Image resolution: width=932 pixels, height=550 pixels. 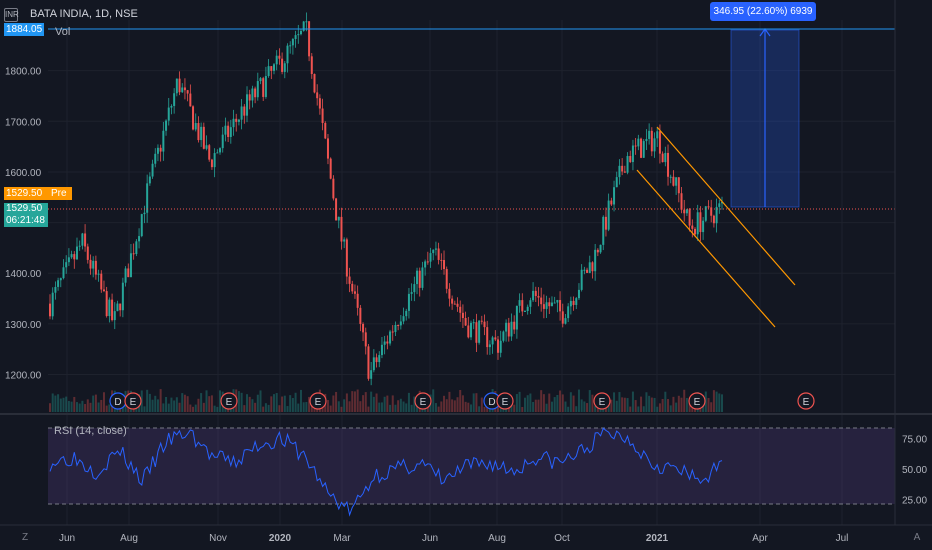 I want to click on zoom-button: Z, so click(x=25, y=537).